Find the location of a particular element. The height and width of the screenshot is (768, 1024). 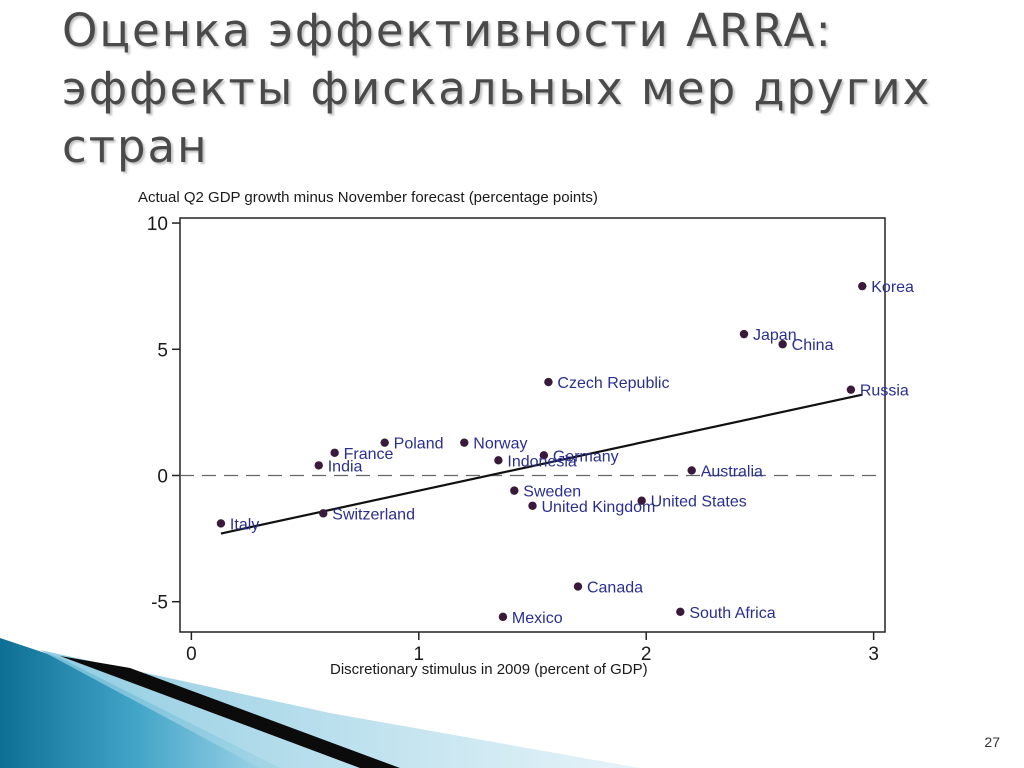

data-point-label: South Africa is located at coordinates (732, 613).